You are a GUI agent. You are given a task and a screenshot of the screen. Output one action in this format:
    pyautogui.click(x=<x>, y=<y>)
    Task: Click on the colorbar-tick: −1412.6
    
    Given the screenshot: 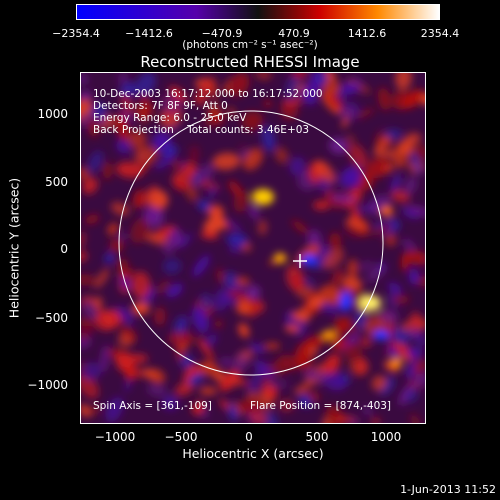 What is the action you would take?
    pyautogui.click(x=149, y=33)
    